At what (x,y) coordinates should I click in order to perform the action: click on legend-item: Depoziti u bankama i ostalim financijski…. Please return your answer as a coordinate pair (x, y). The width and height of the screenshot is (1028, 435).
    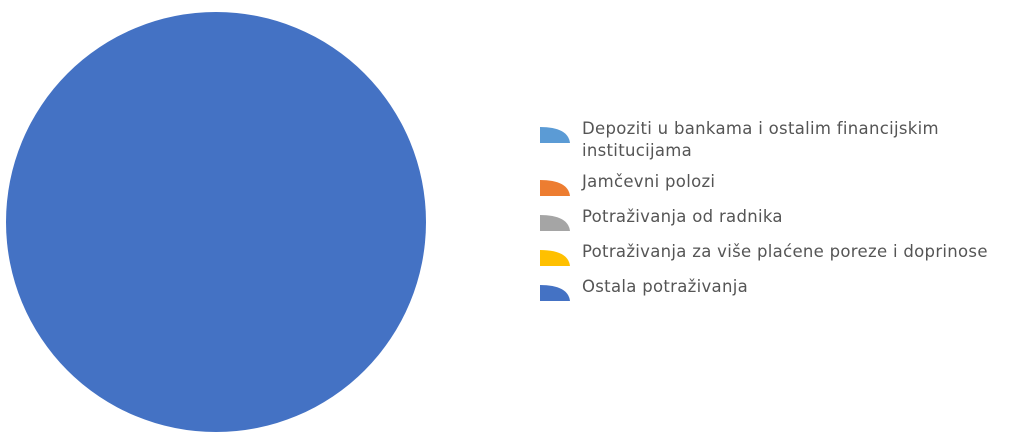
    Looking at the image, I should click on (783, 140).